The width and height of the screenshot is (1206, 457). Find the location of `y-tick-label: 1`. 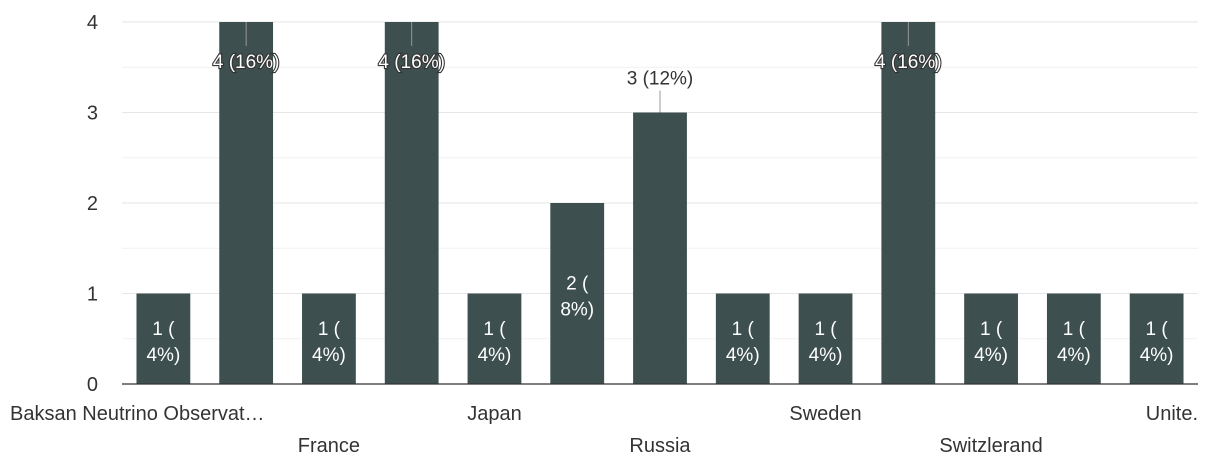

y-tick-label: 1 is located at coordinates (92, 295).